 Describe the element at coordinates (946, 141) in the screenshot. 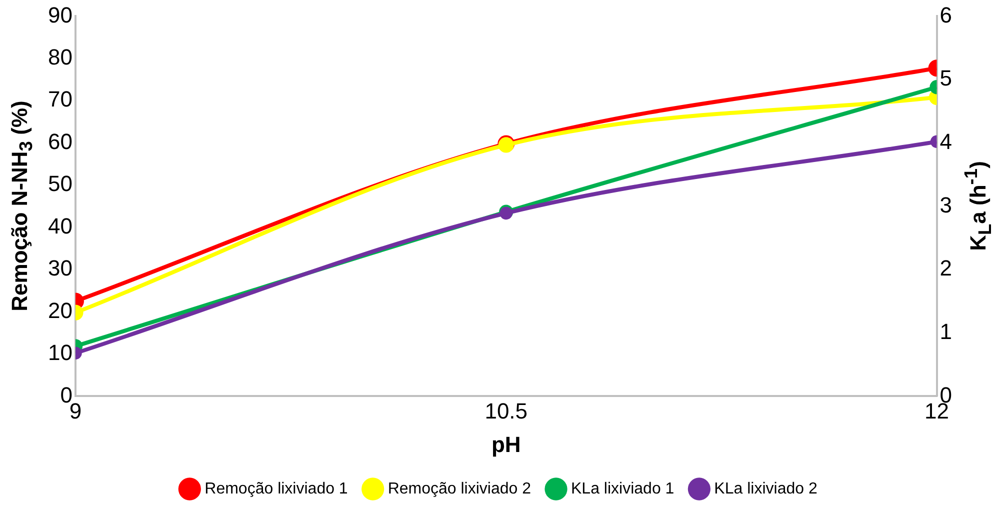

I see `y2-tick-label: 4` at that location.